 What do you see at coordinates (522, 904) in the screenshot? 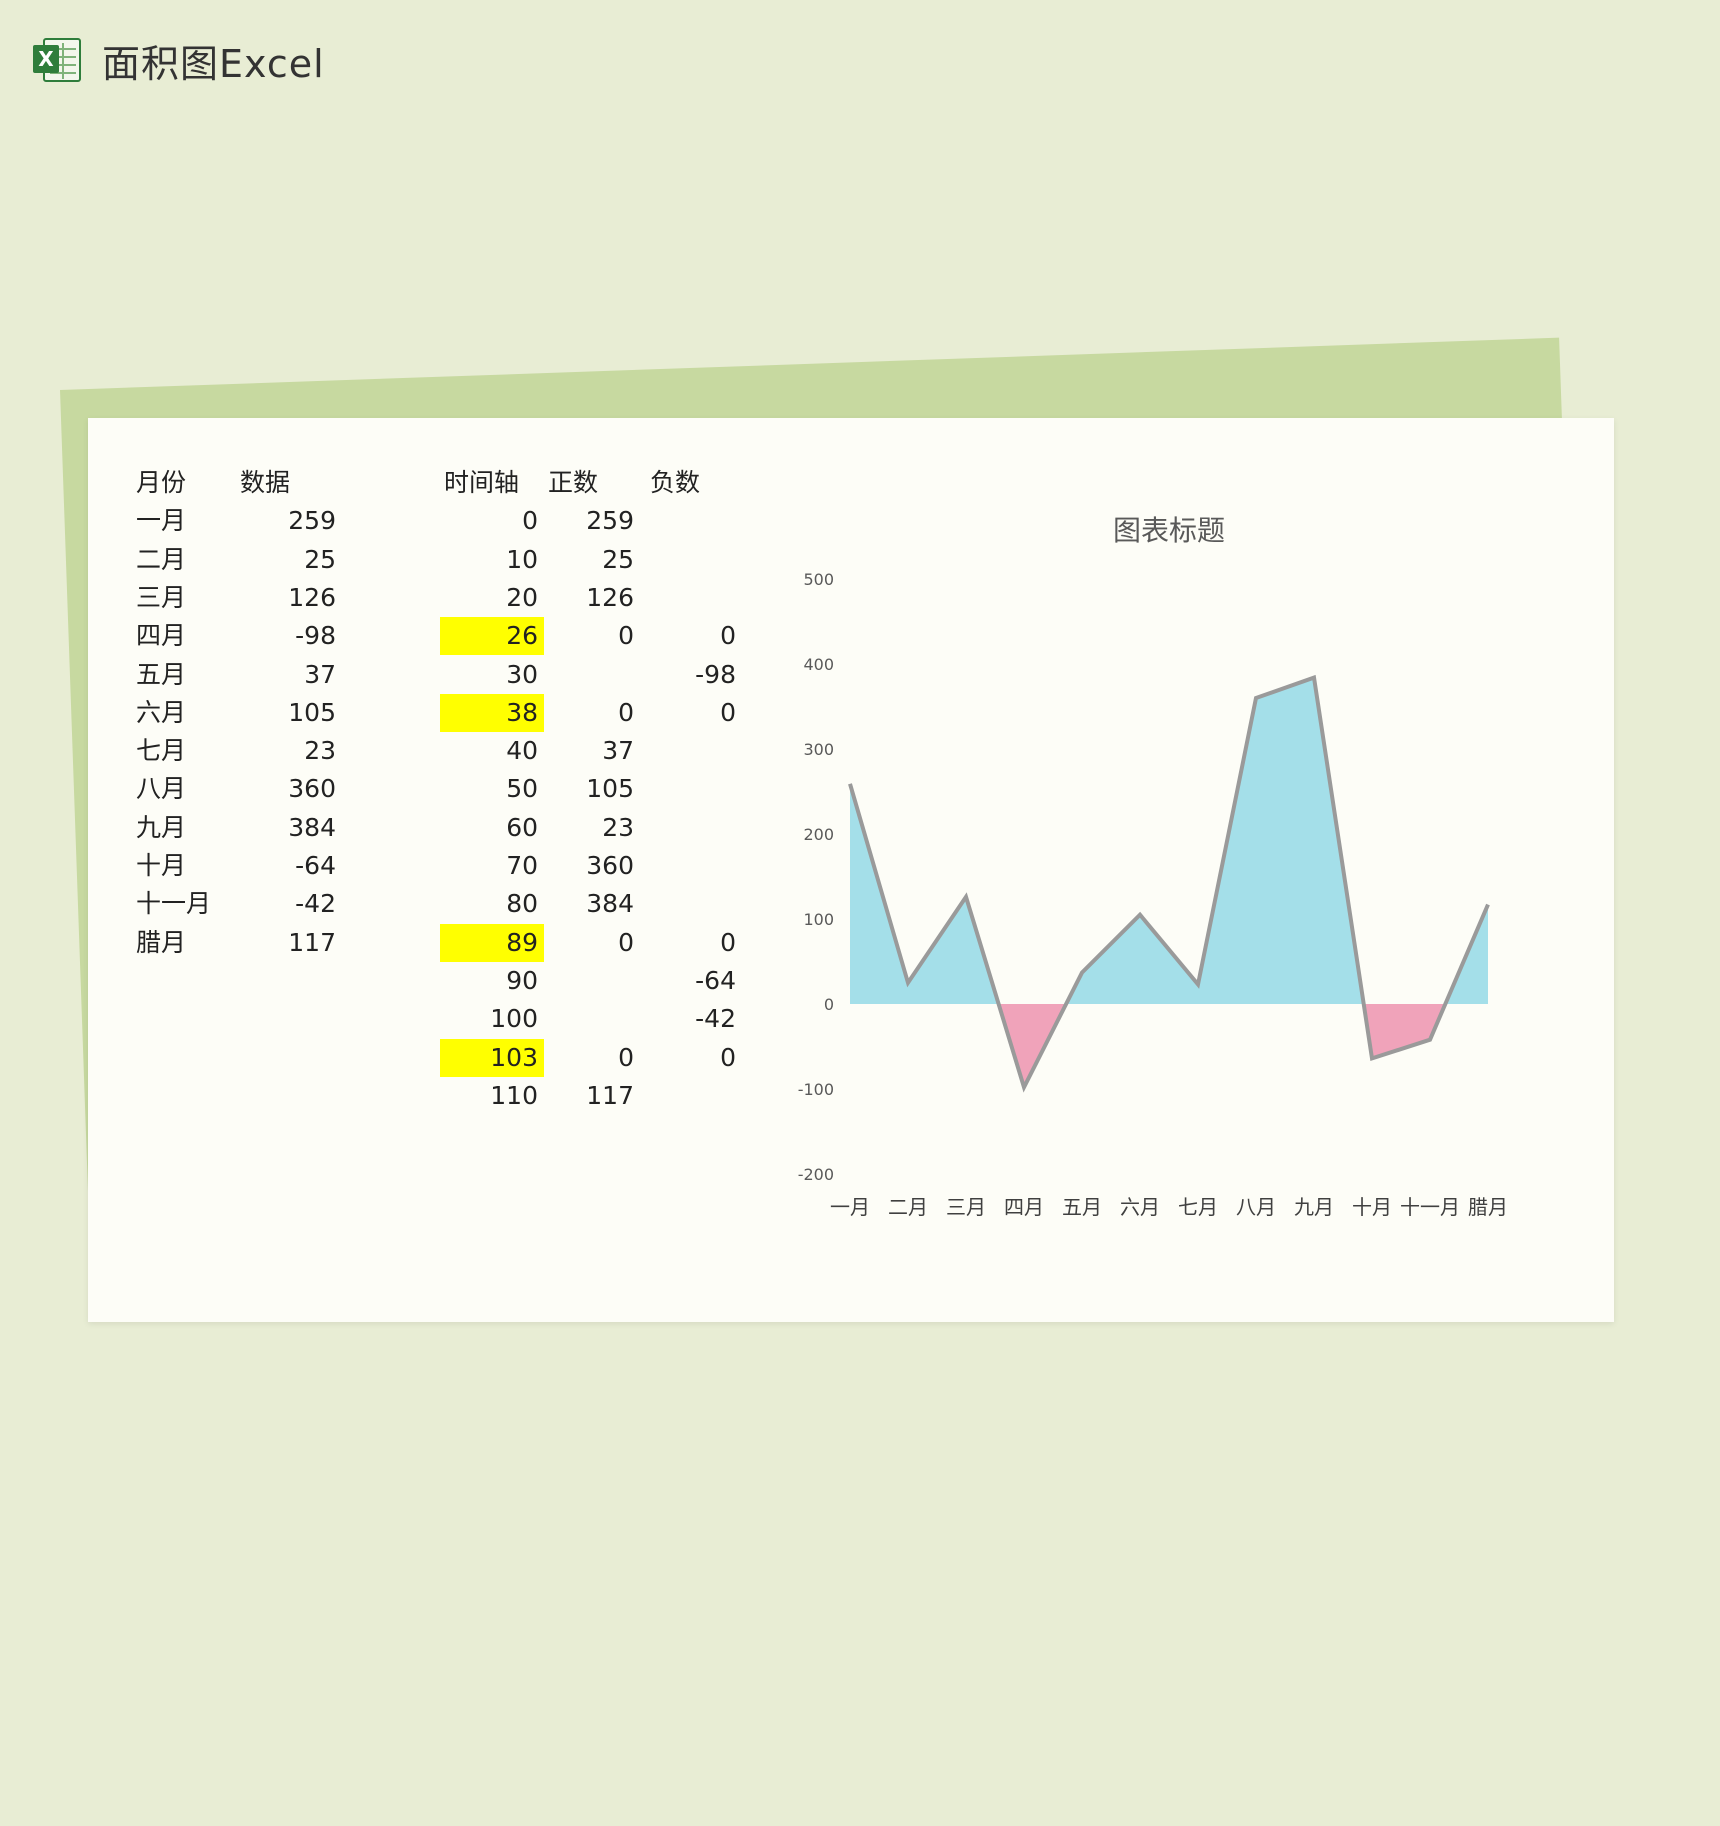
I see `timeline-cell: 80` at bounding box center [522, 904].